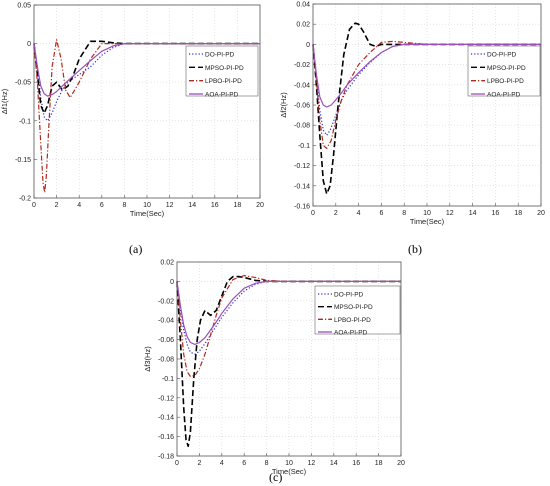 This screenshot has height=486, width=550. Describe the element at coordinates (25, 199) in the screenshot. I see `y-tick-label: -0.2` at that location.